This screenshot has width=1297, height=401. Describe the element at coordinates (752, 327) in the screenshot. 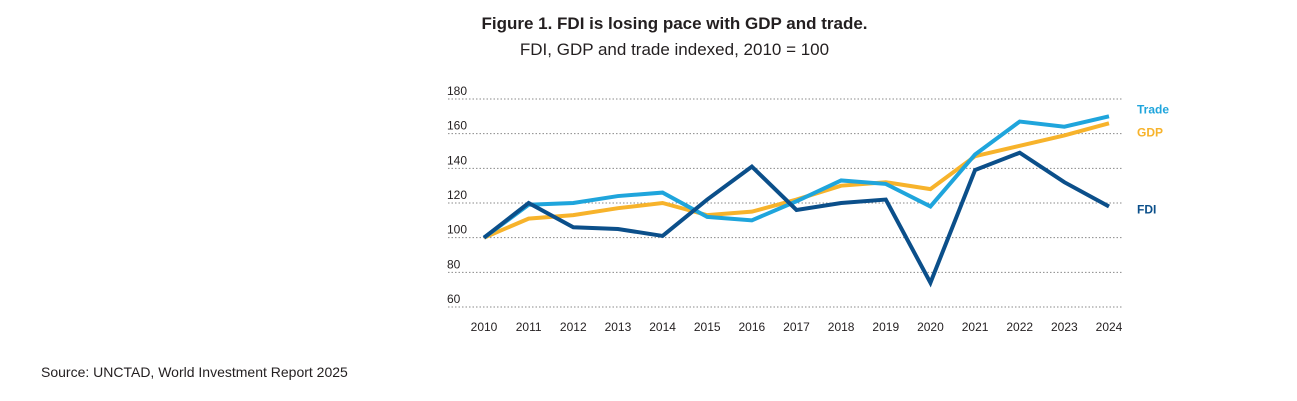

I see `x-tick-label: 2016` at that location.